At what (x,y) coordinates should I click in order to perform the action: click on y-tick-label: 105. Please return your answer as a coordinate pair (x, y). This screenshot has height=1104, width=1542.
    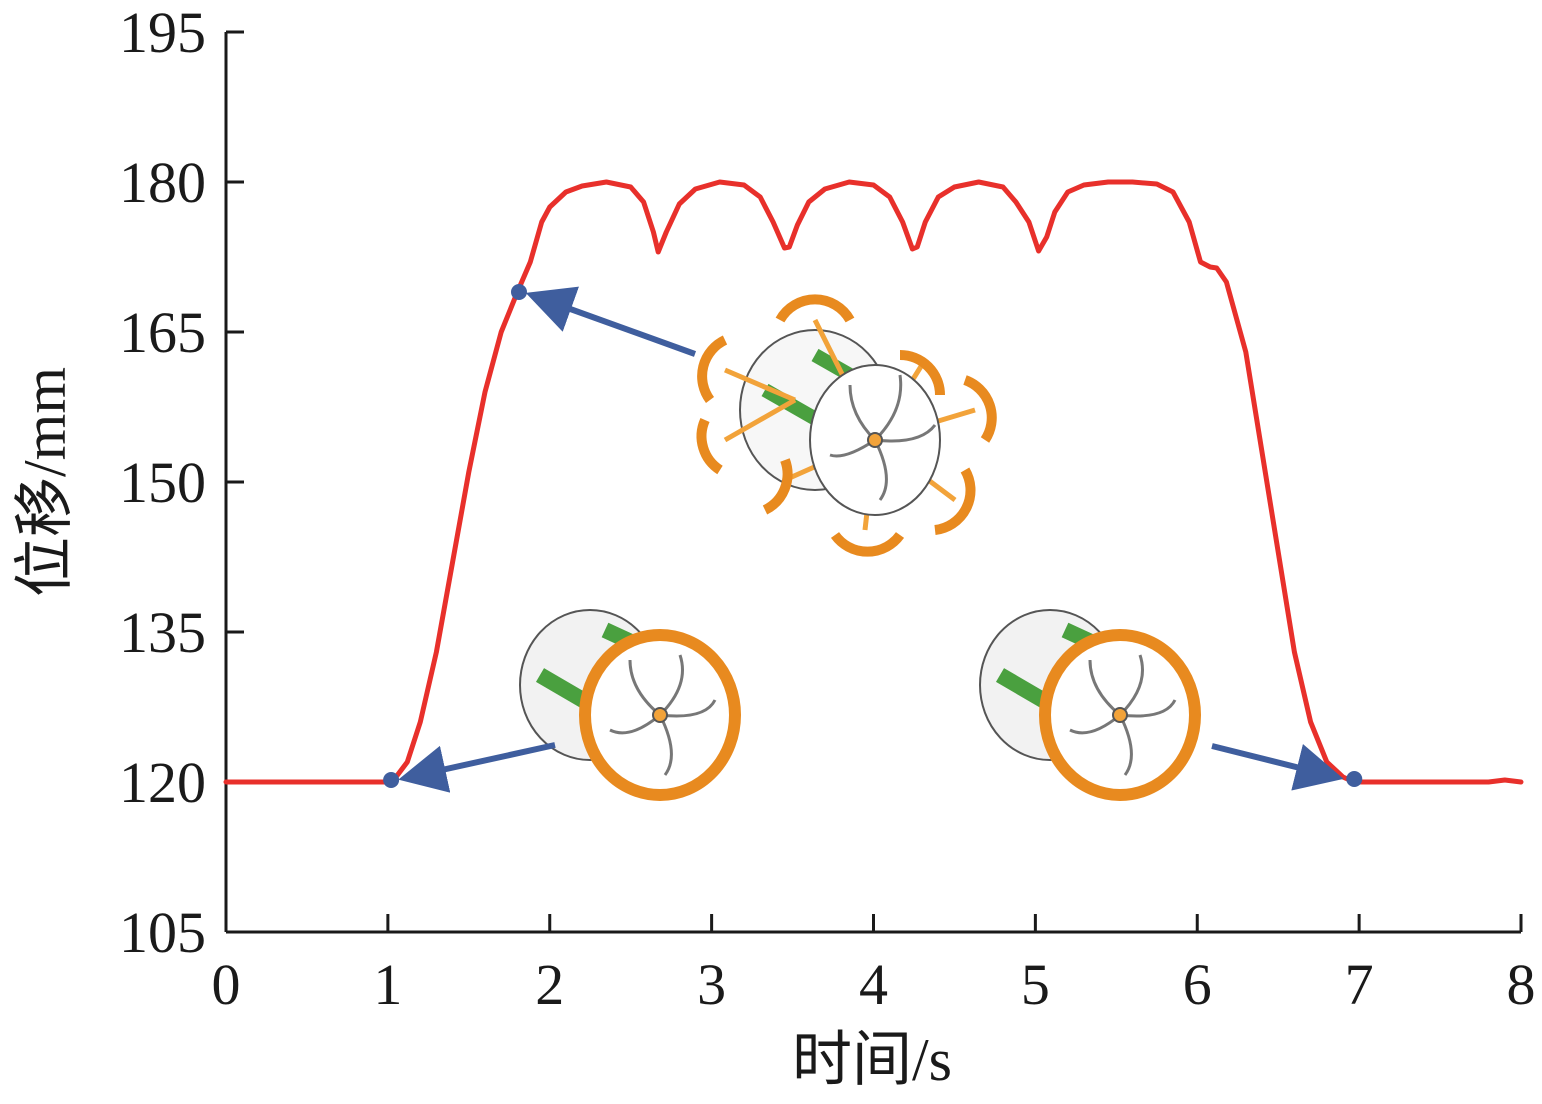
    Looking at the image, I should click on (162, 932).